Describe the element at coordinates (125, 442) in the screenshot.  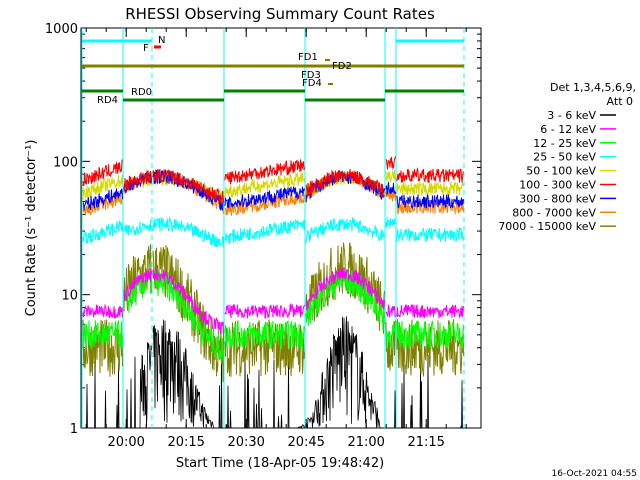
I see `x-tick-label: 20:00` at that location.